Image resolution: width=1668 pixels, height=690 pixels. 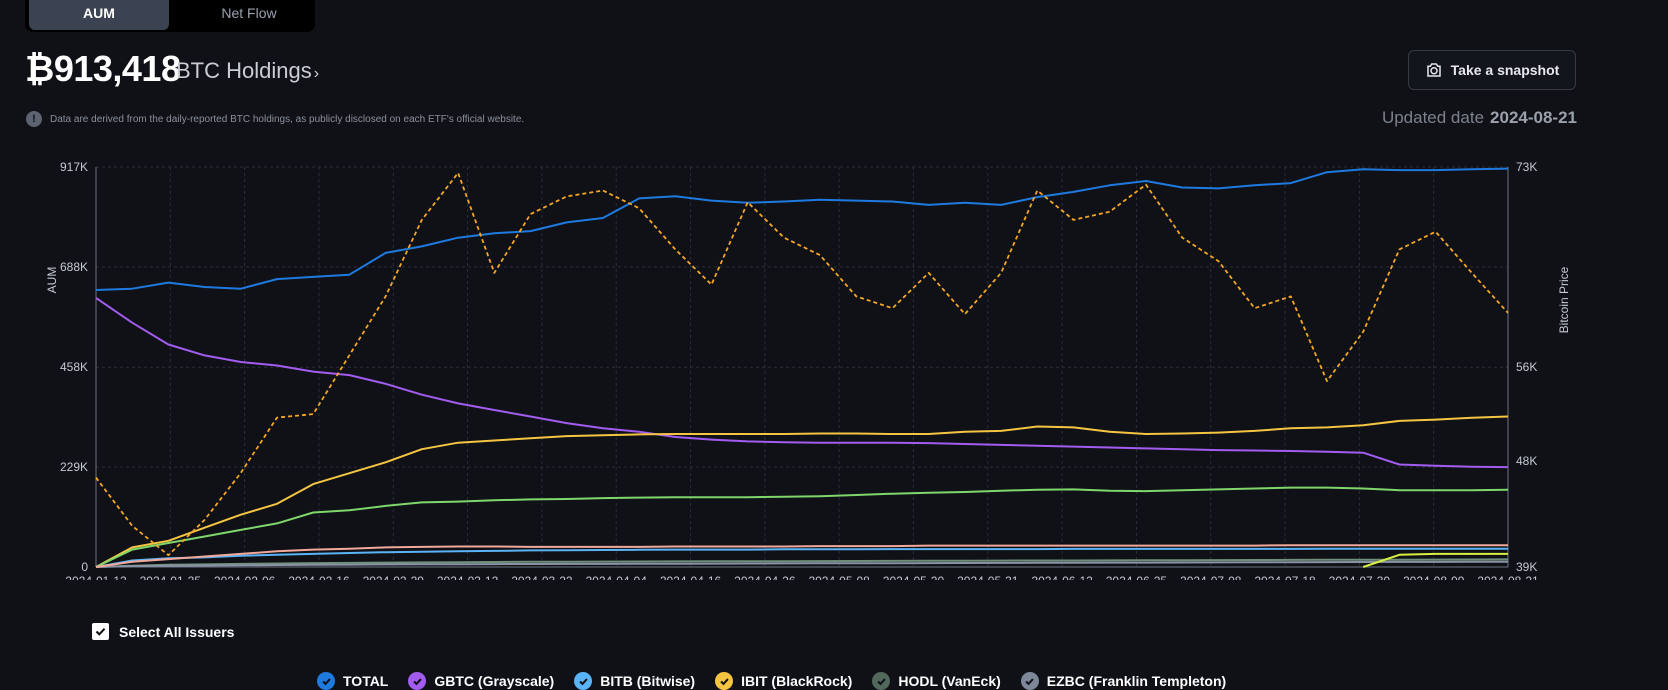 I want to click on select-all-label: Select All Issuers, so click(x=177, y=631).